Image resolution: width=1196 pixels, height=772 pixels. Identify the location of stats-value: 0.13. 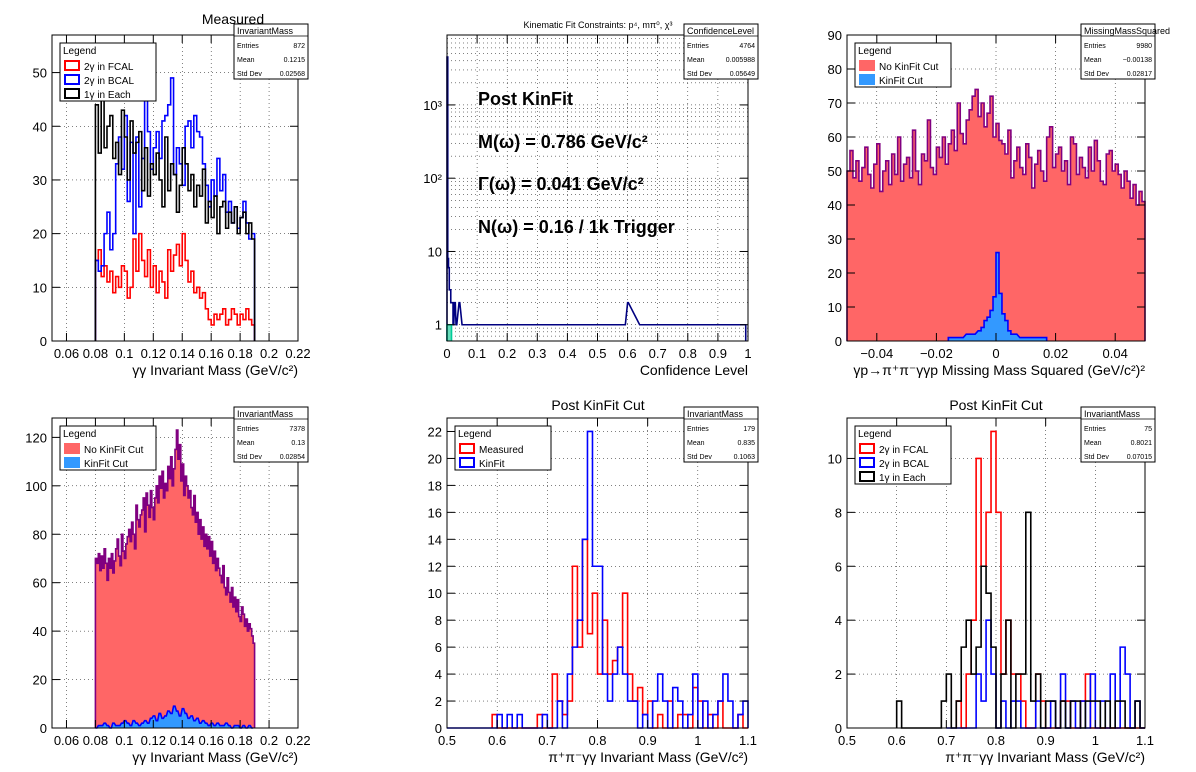
(298, 443).